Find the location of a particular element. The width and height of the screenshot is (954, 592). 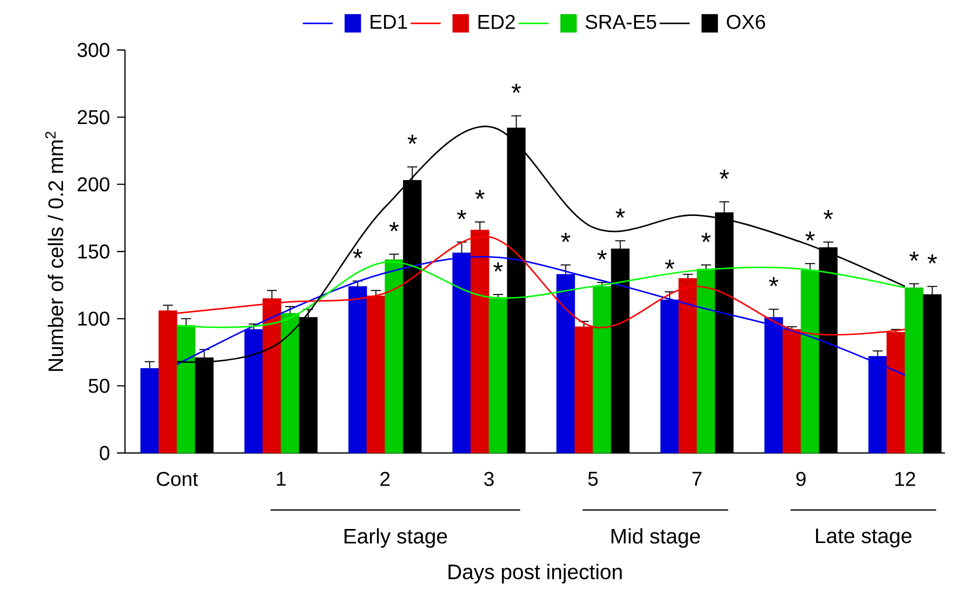

legend-label: ED1 is located at coordinates (388, 21).